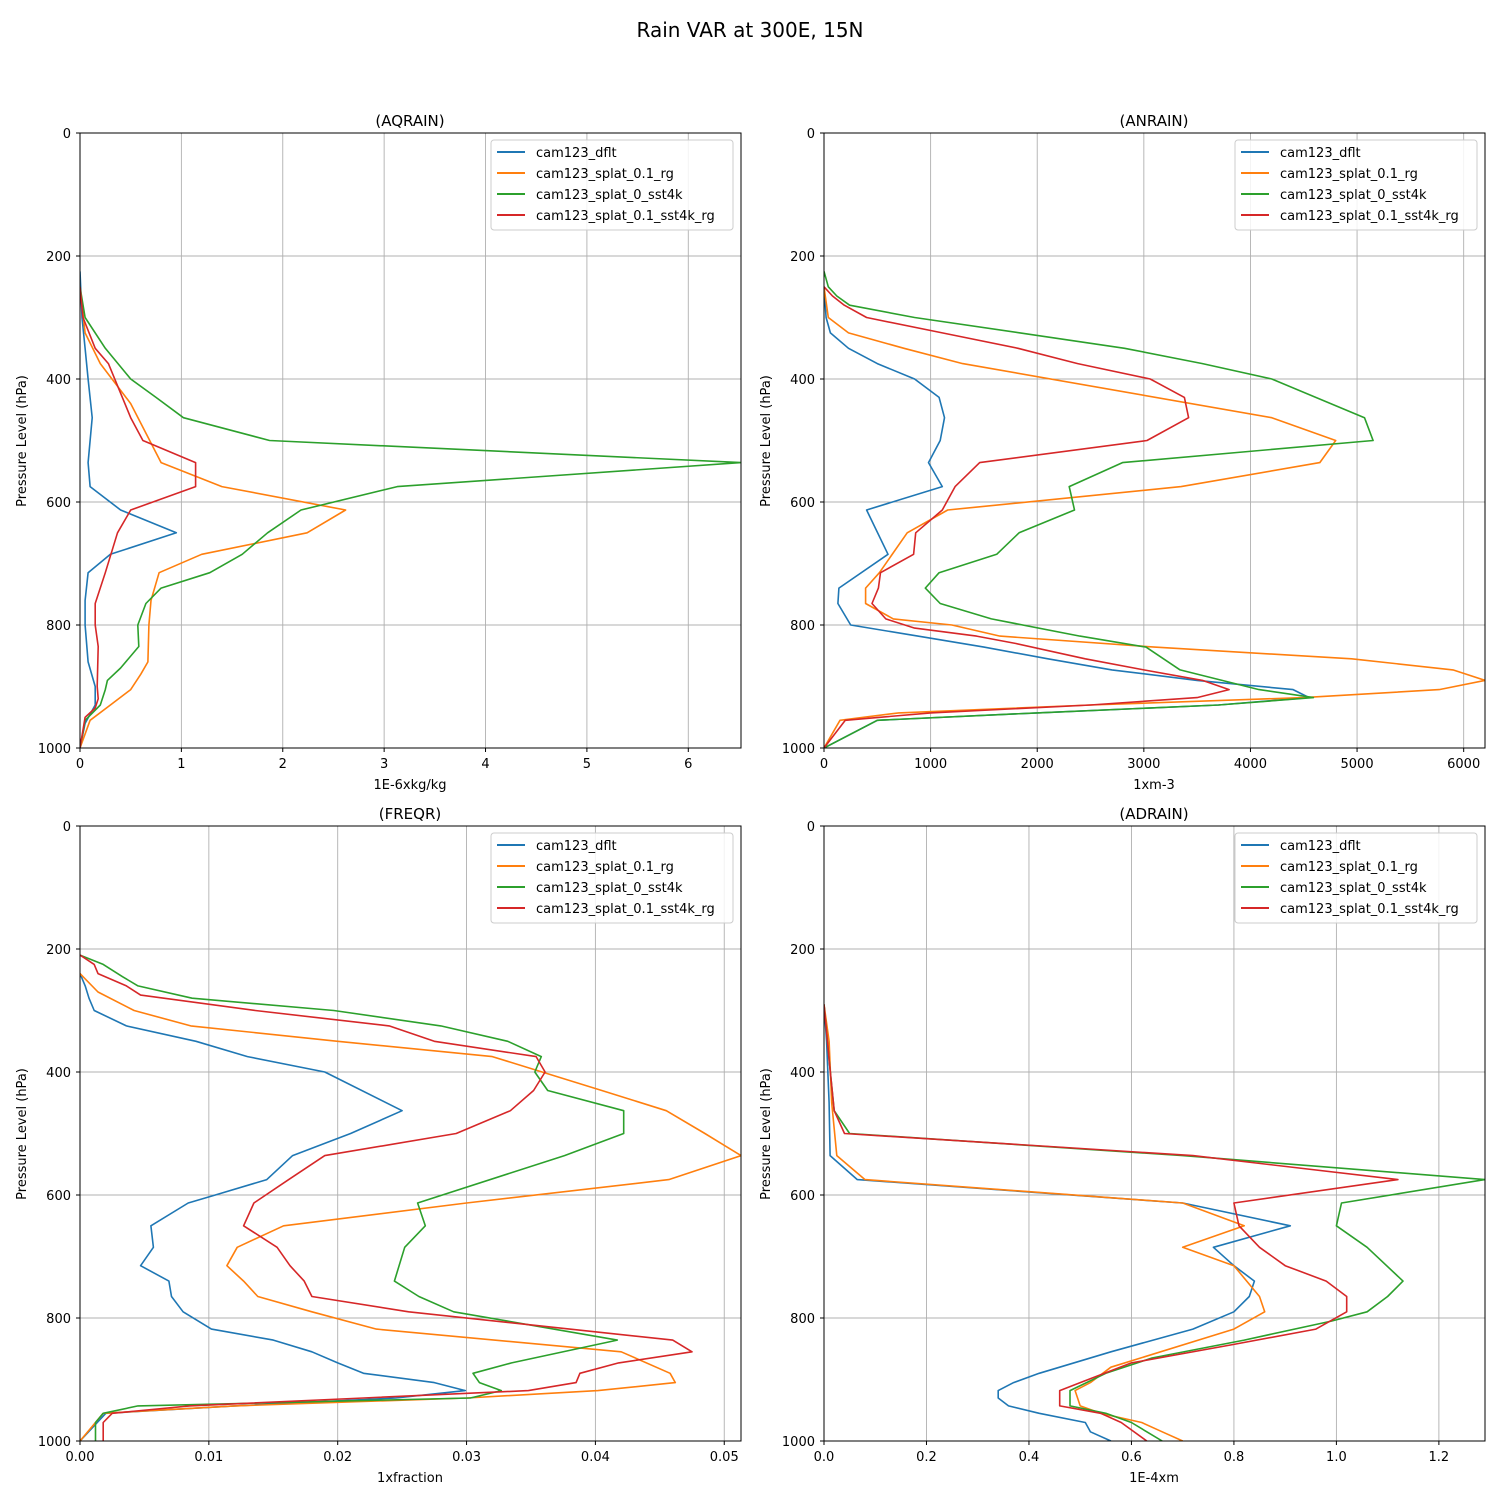 This screenshot has width=1500, height=1500. I want to click on x-tick-label: 3000, so click(1143, 764).